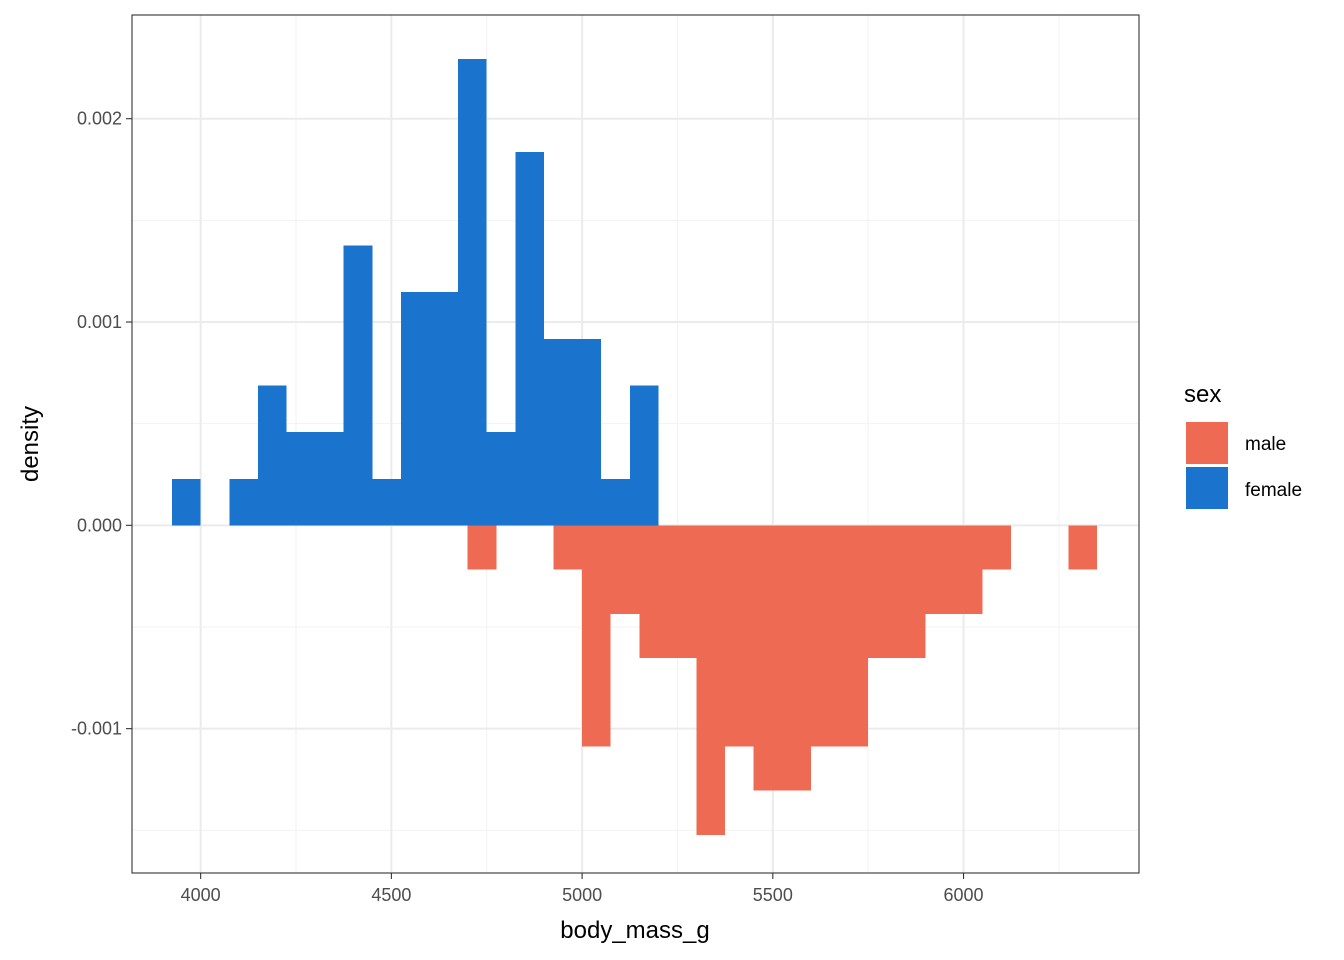 This screenshot has height=960, width=1344. What do you see at coordinates (634, 930) in the screenshot?
I see `x-axis-title: body_mass_g` at bounding box center [634, 930].